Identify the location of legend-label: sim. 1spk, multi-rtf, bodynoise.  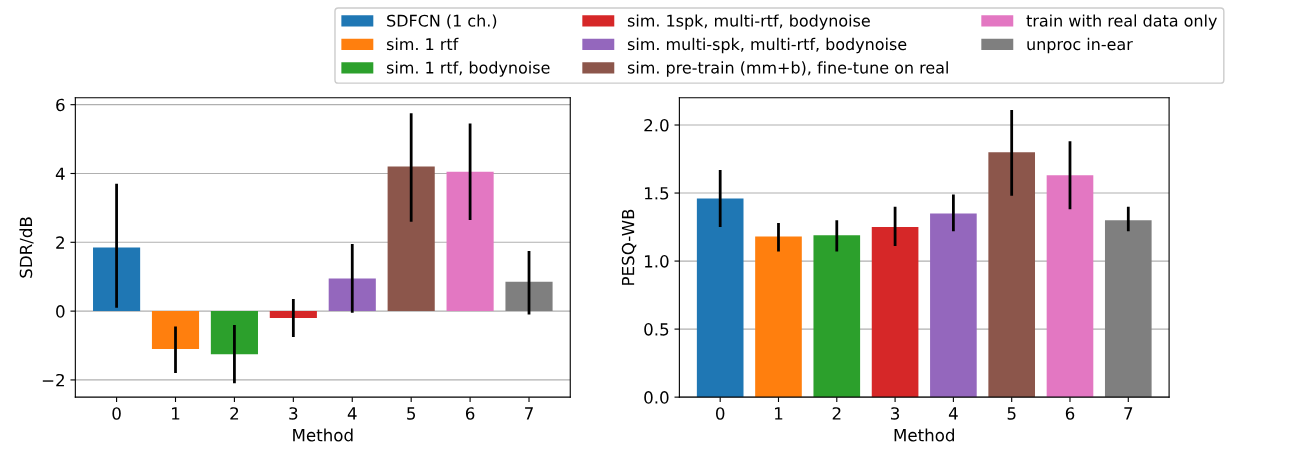
(748, 22).